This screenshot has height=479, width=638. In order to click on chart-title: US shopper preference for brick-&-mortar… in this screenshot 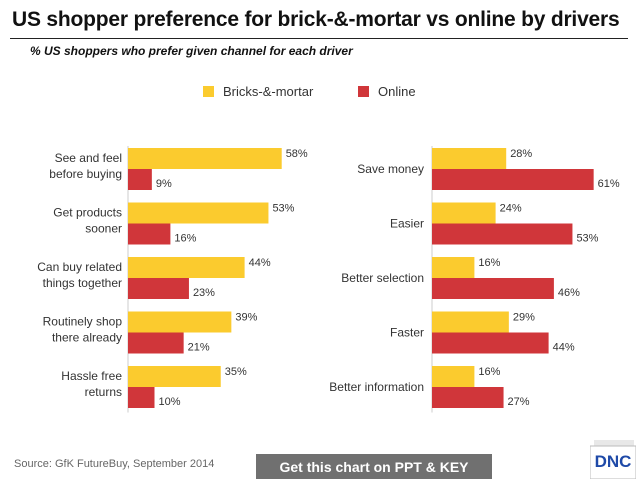, I will do `click(316, 19)`.